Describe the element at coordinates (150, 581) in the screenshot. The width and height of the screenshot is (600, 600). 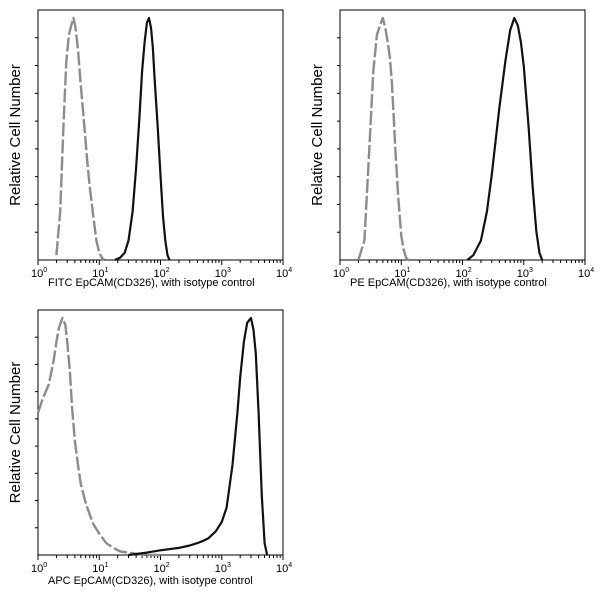
I see `x-axis-label: APC EpCAM(CD326), with isotype control` at that location.